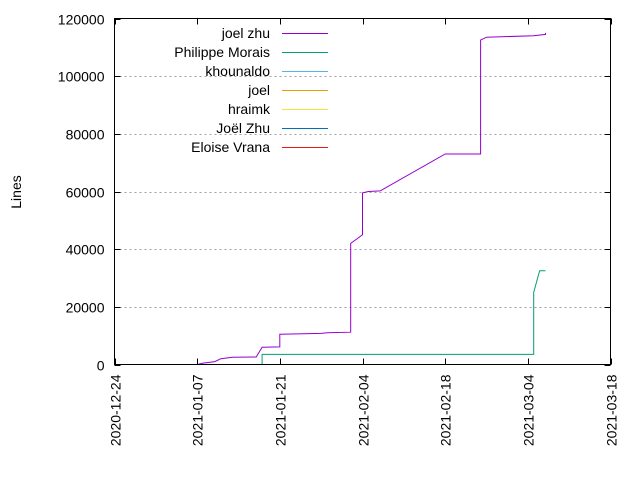 The image size is (640, 480). What do you see at coordinates (85, 250) in the screenshot?
I see `y-tick-label: 40000` at bounding box center [85, 250].